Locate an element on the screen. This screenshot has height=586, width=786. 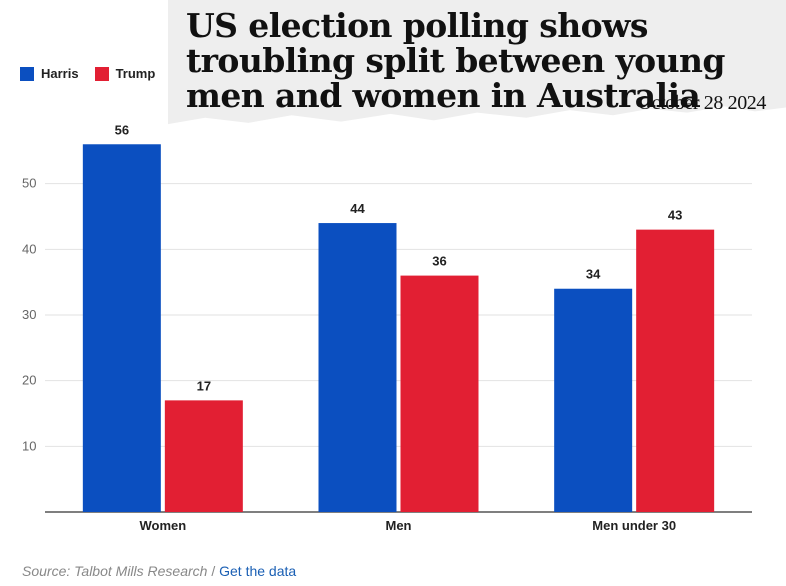
legend: Harris Trump is located at coordinates (87, 73).